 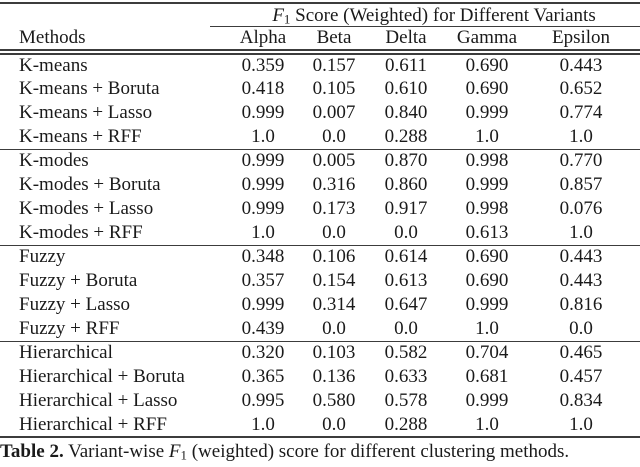 What do you see at coordinates (406, 304) in the screenshot?
I see `cell: 0.647` at bounding box center [406, 304].